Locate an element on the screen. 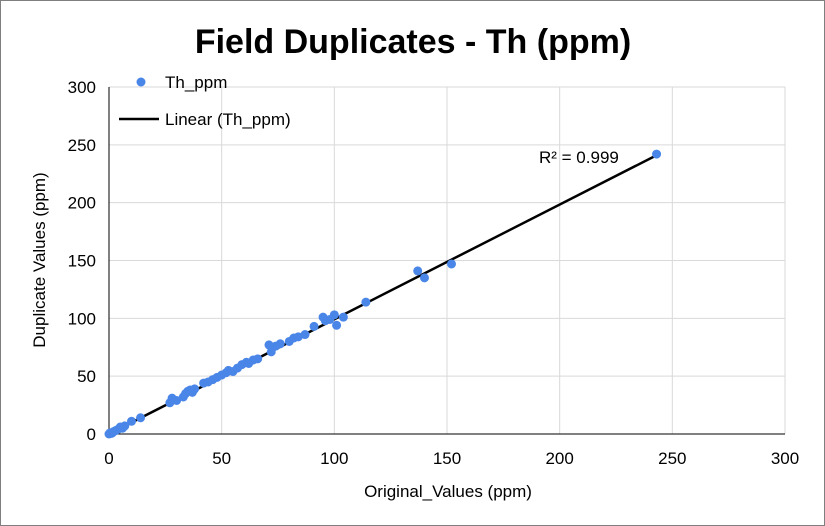 The height and width of the screenshot is (526, 825). y-tick-label-1: 50 is located at coordinates (86, 376).